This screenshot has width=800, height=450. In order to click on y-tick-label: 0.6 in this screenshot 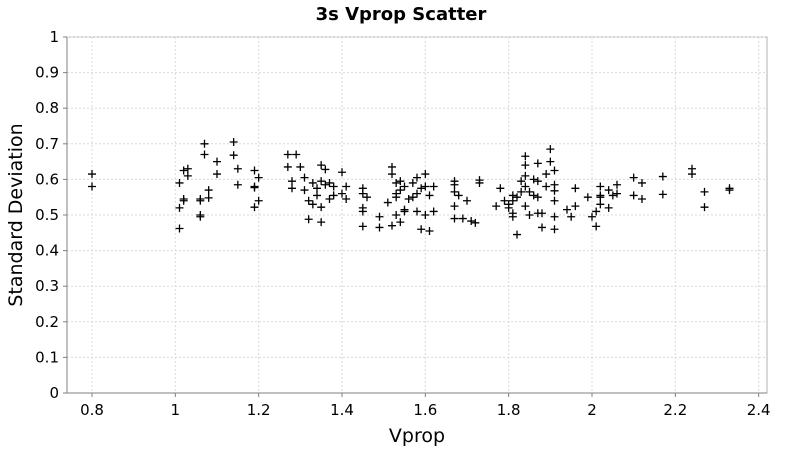, I will do `click(47, 179)`.